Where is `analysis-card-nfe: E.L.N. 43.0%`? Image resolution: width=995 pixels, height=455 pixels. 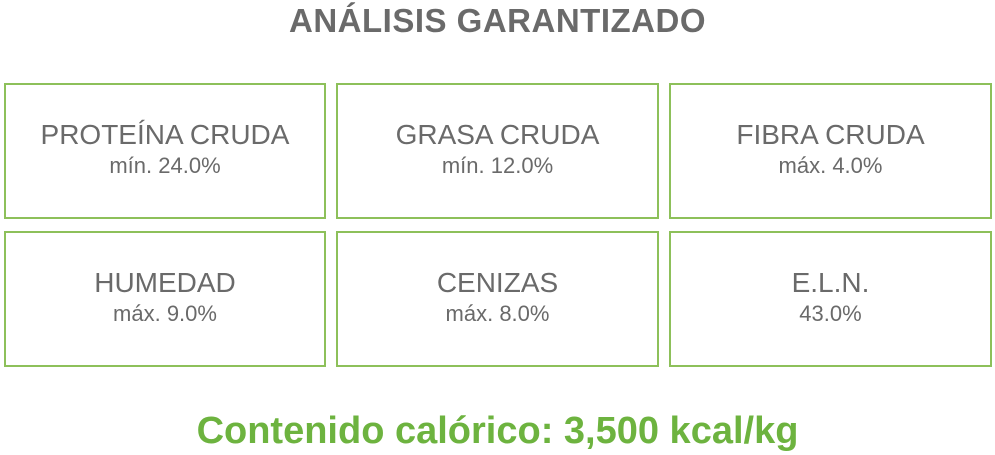 analysis-card-nfe: E.L.N. 43.0% is located at coordinates (830, 299).